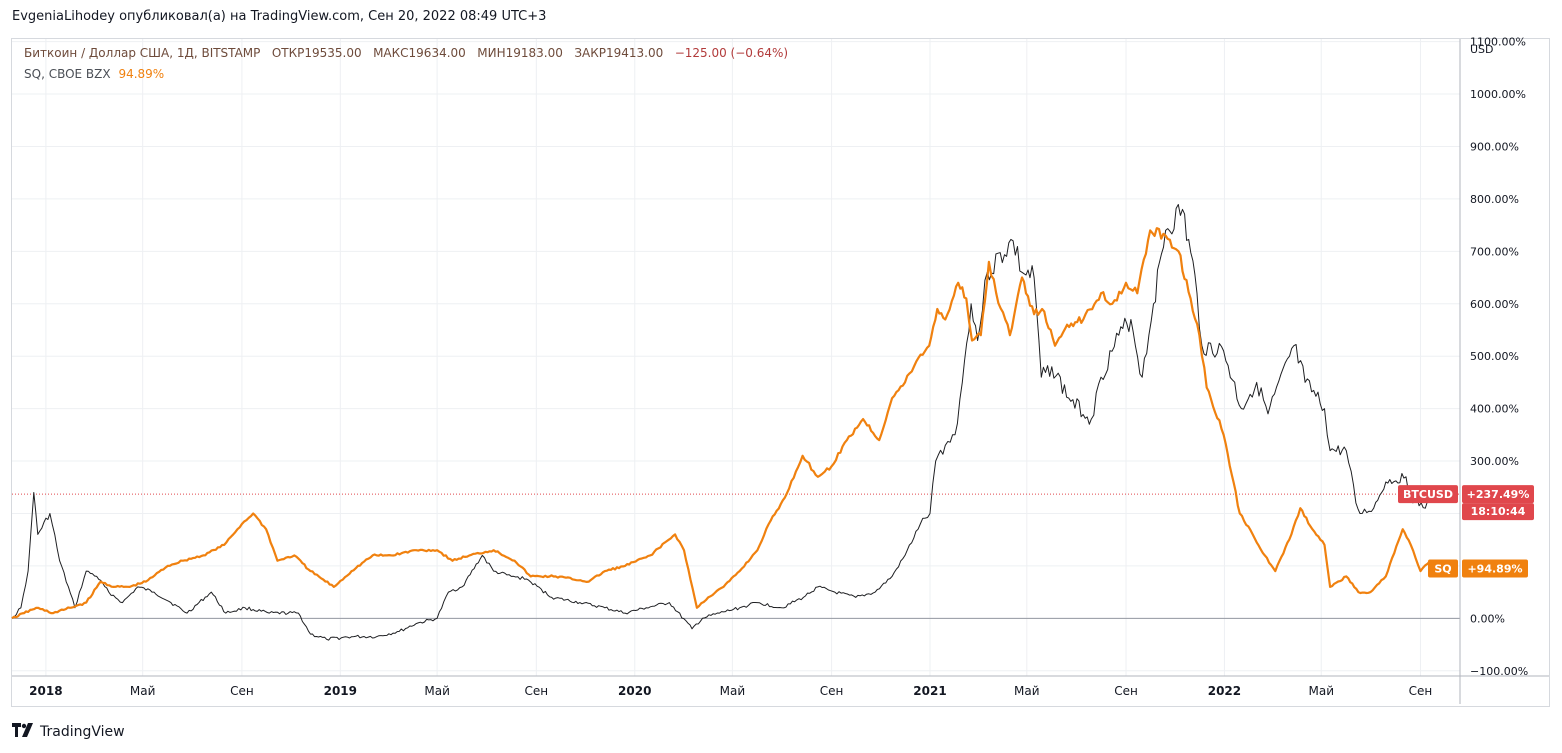  What do you see at coordinates (23, 731) in the screenshot?
I see `tradingview-logo-icon` at bounding box center [23, 731].